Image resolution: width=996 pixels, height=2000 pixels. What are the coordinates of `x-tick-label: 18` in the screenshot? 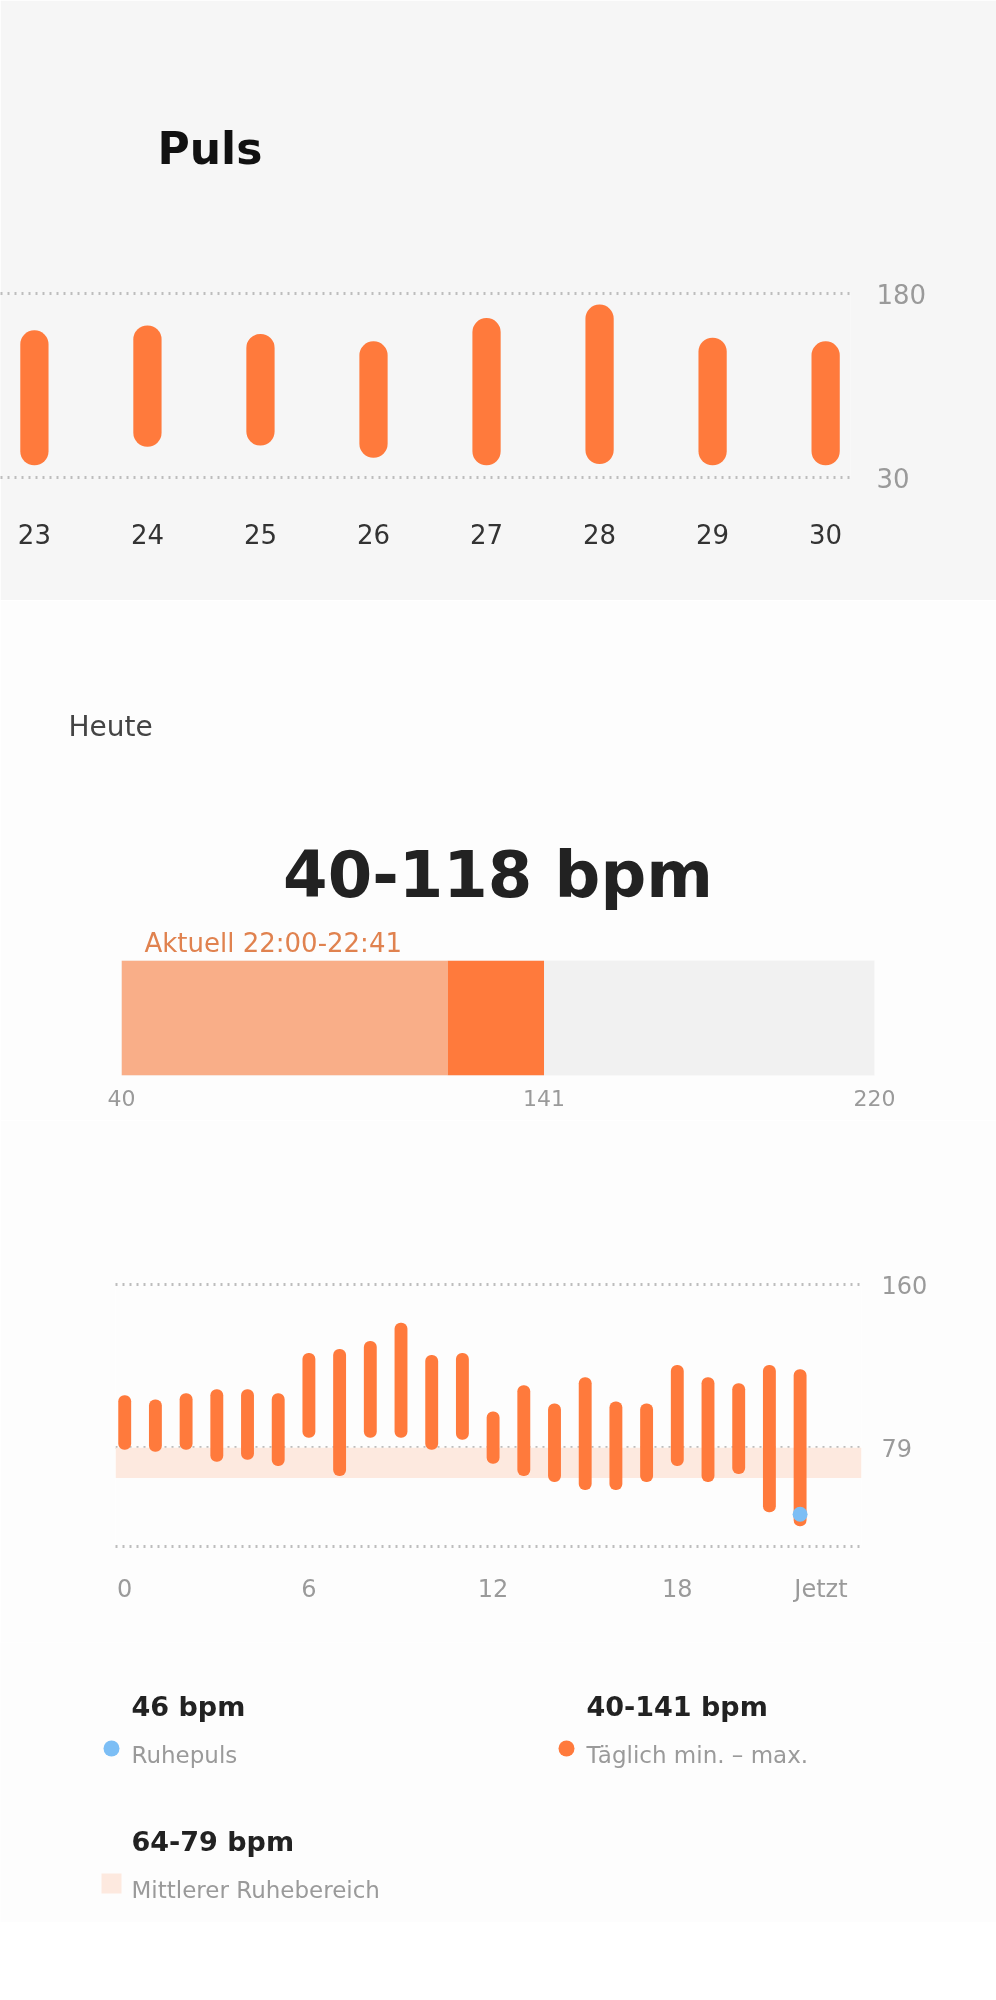 It's located at (677, 1588).